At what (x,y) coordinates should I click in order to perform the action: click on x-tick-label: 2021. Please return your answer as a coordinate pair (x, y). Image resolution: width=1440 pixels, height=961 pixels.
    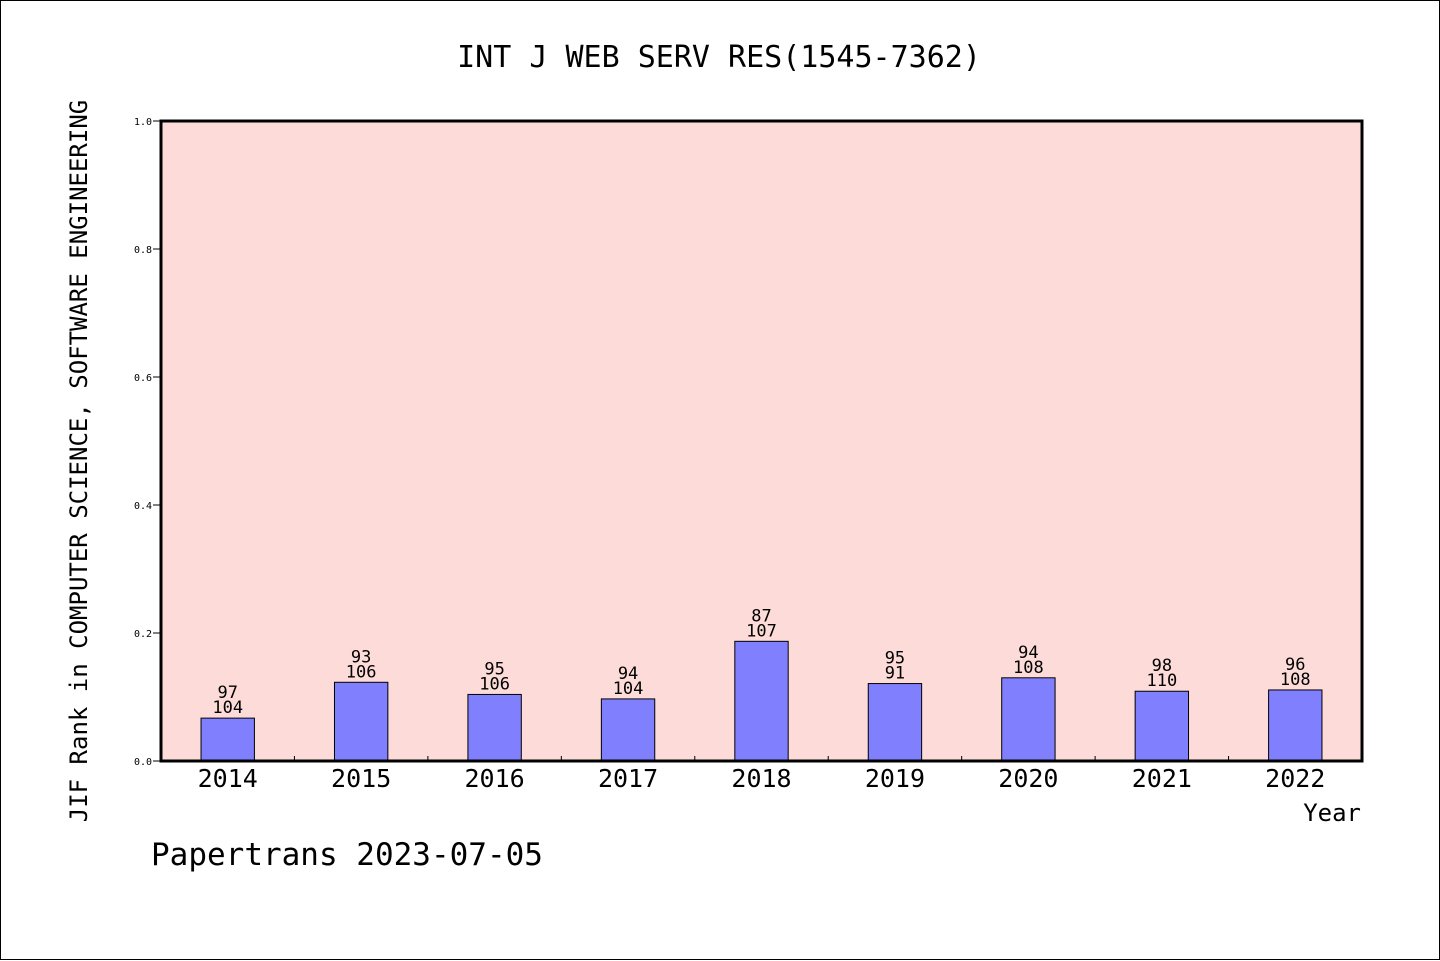
    Looking at the image, I should click on (1162, 778).